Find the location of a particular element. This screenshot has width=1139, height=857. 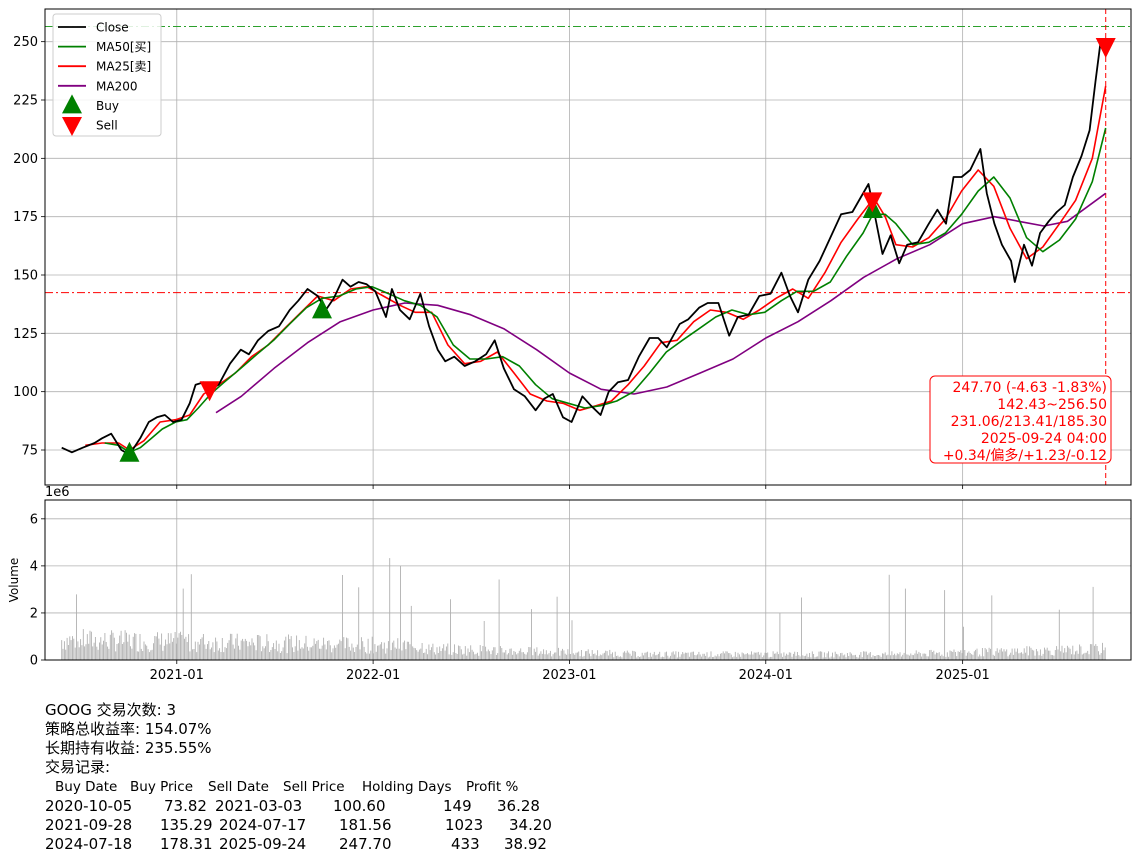

last-price-annotation-line: 231.06/213.41/185.30 is located at coordinates (1029, 422).